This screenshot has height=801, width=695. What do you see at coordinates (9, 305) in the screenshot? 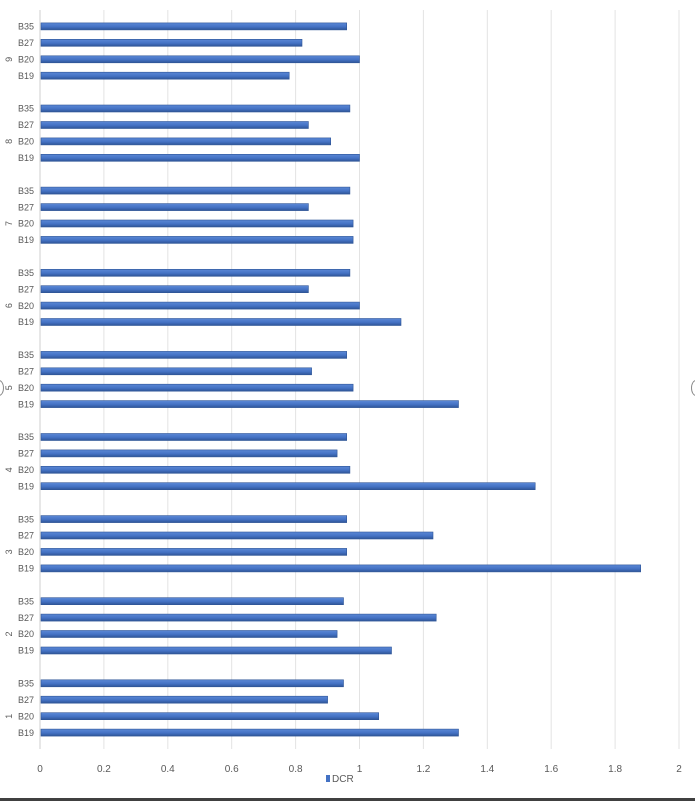
I see `group-label: 6` at bounding box center [9, 305].